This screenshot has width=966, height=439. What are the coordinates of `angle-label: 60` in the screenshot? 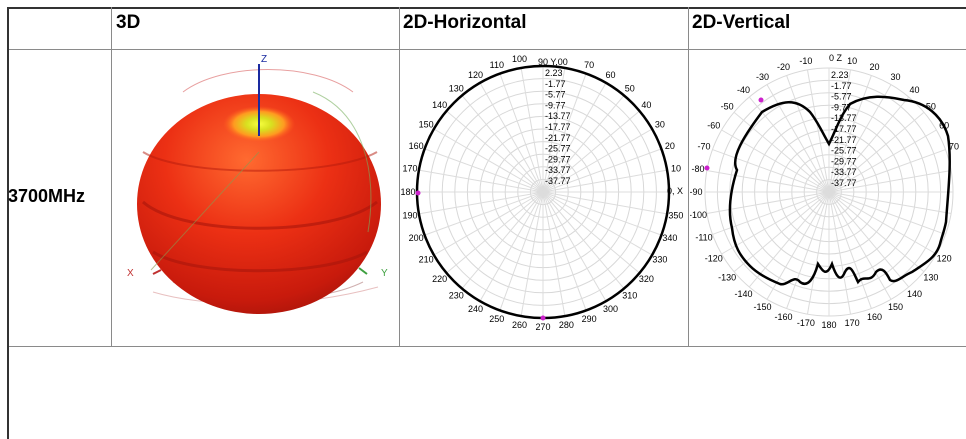 It's located at (610, 75).